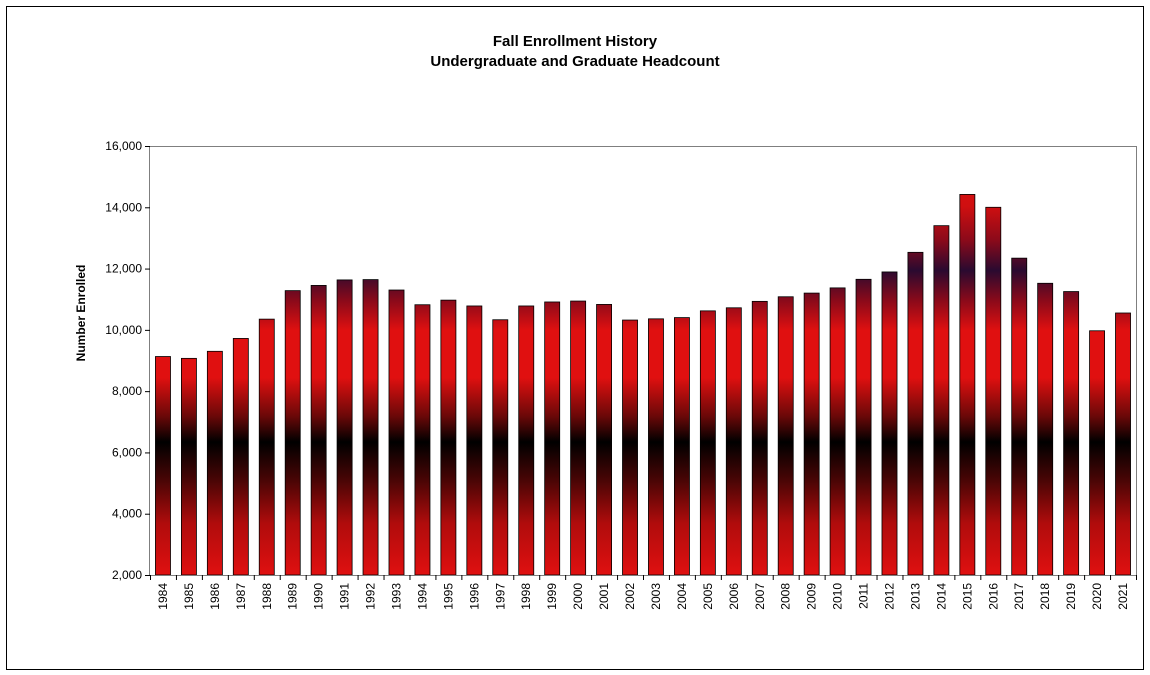  What do you see at coordinates (785, 436) in the screenshot?
I see `bar-2008` at bounding box center [785, 436].